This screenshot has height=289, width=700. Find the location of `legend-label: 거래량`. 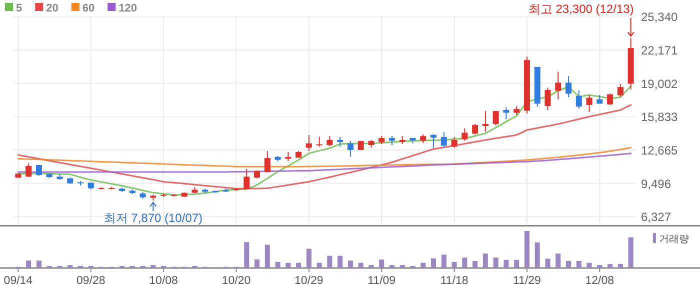

legend-label: 거래량 is located at coordinates (674, 239).